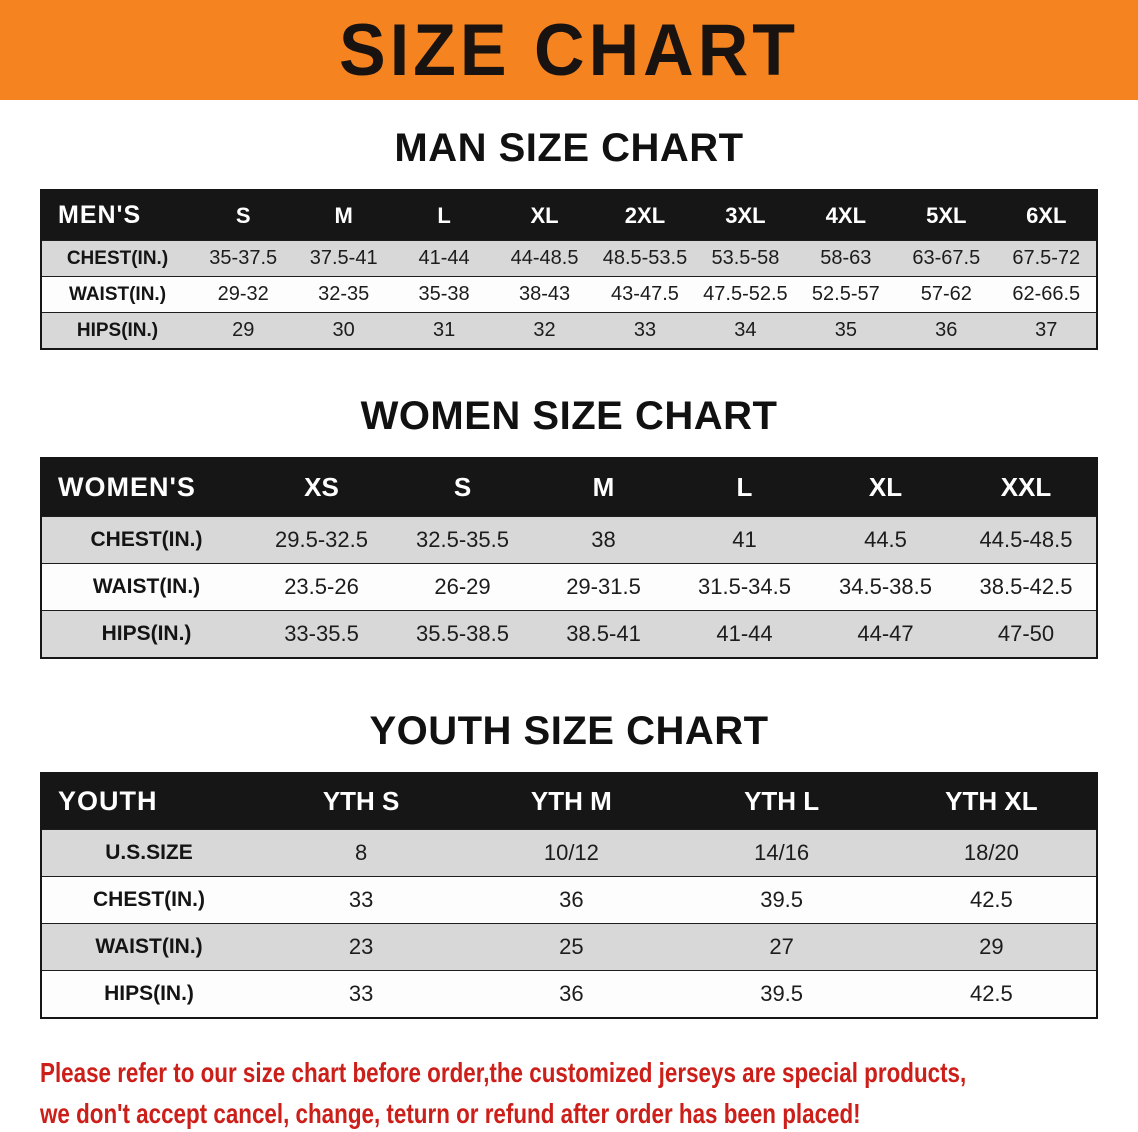 The height and width of the screenshot is (1132, 1138). What do you see at coordinates (946, 215) in the screenshot?
I see `size-column-header: 5XL` at bounding box center [946, 215].